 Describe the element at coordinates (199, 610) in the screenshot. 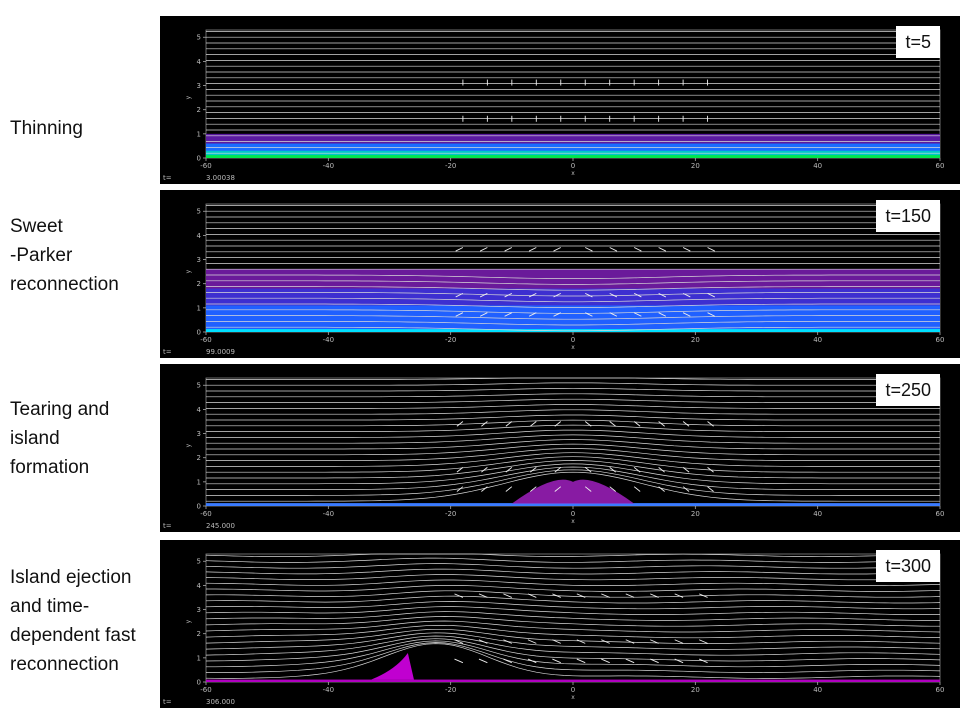

I see `y-tick-label: 3` at that location.